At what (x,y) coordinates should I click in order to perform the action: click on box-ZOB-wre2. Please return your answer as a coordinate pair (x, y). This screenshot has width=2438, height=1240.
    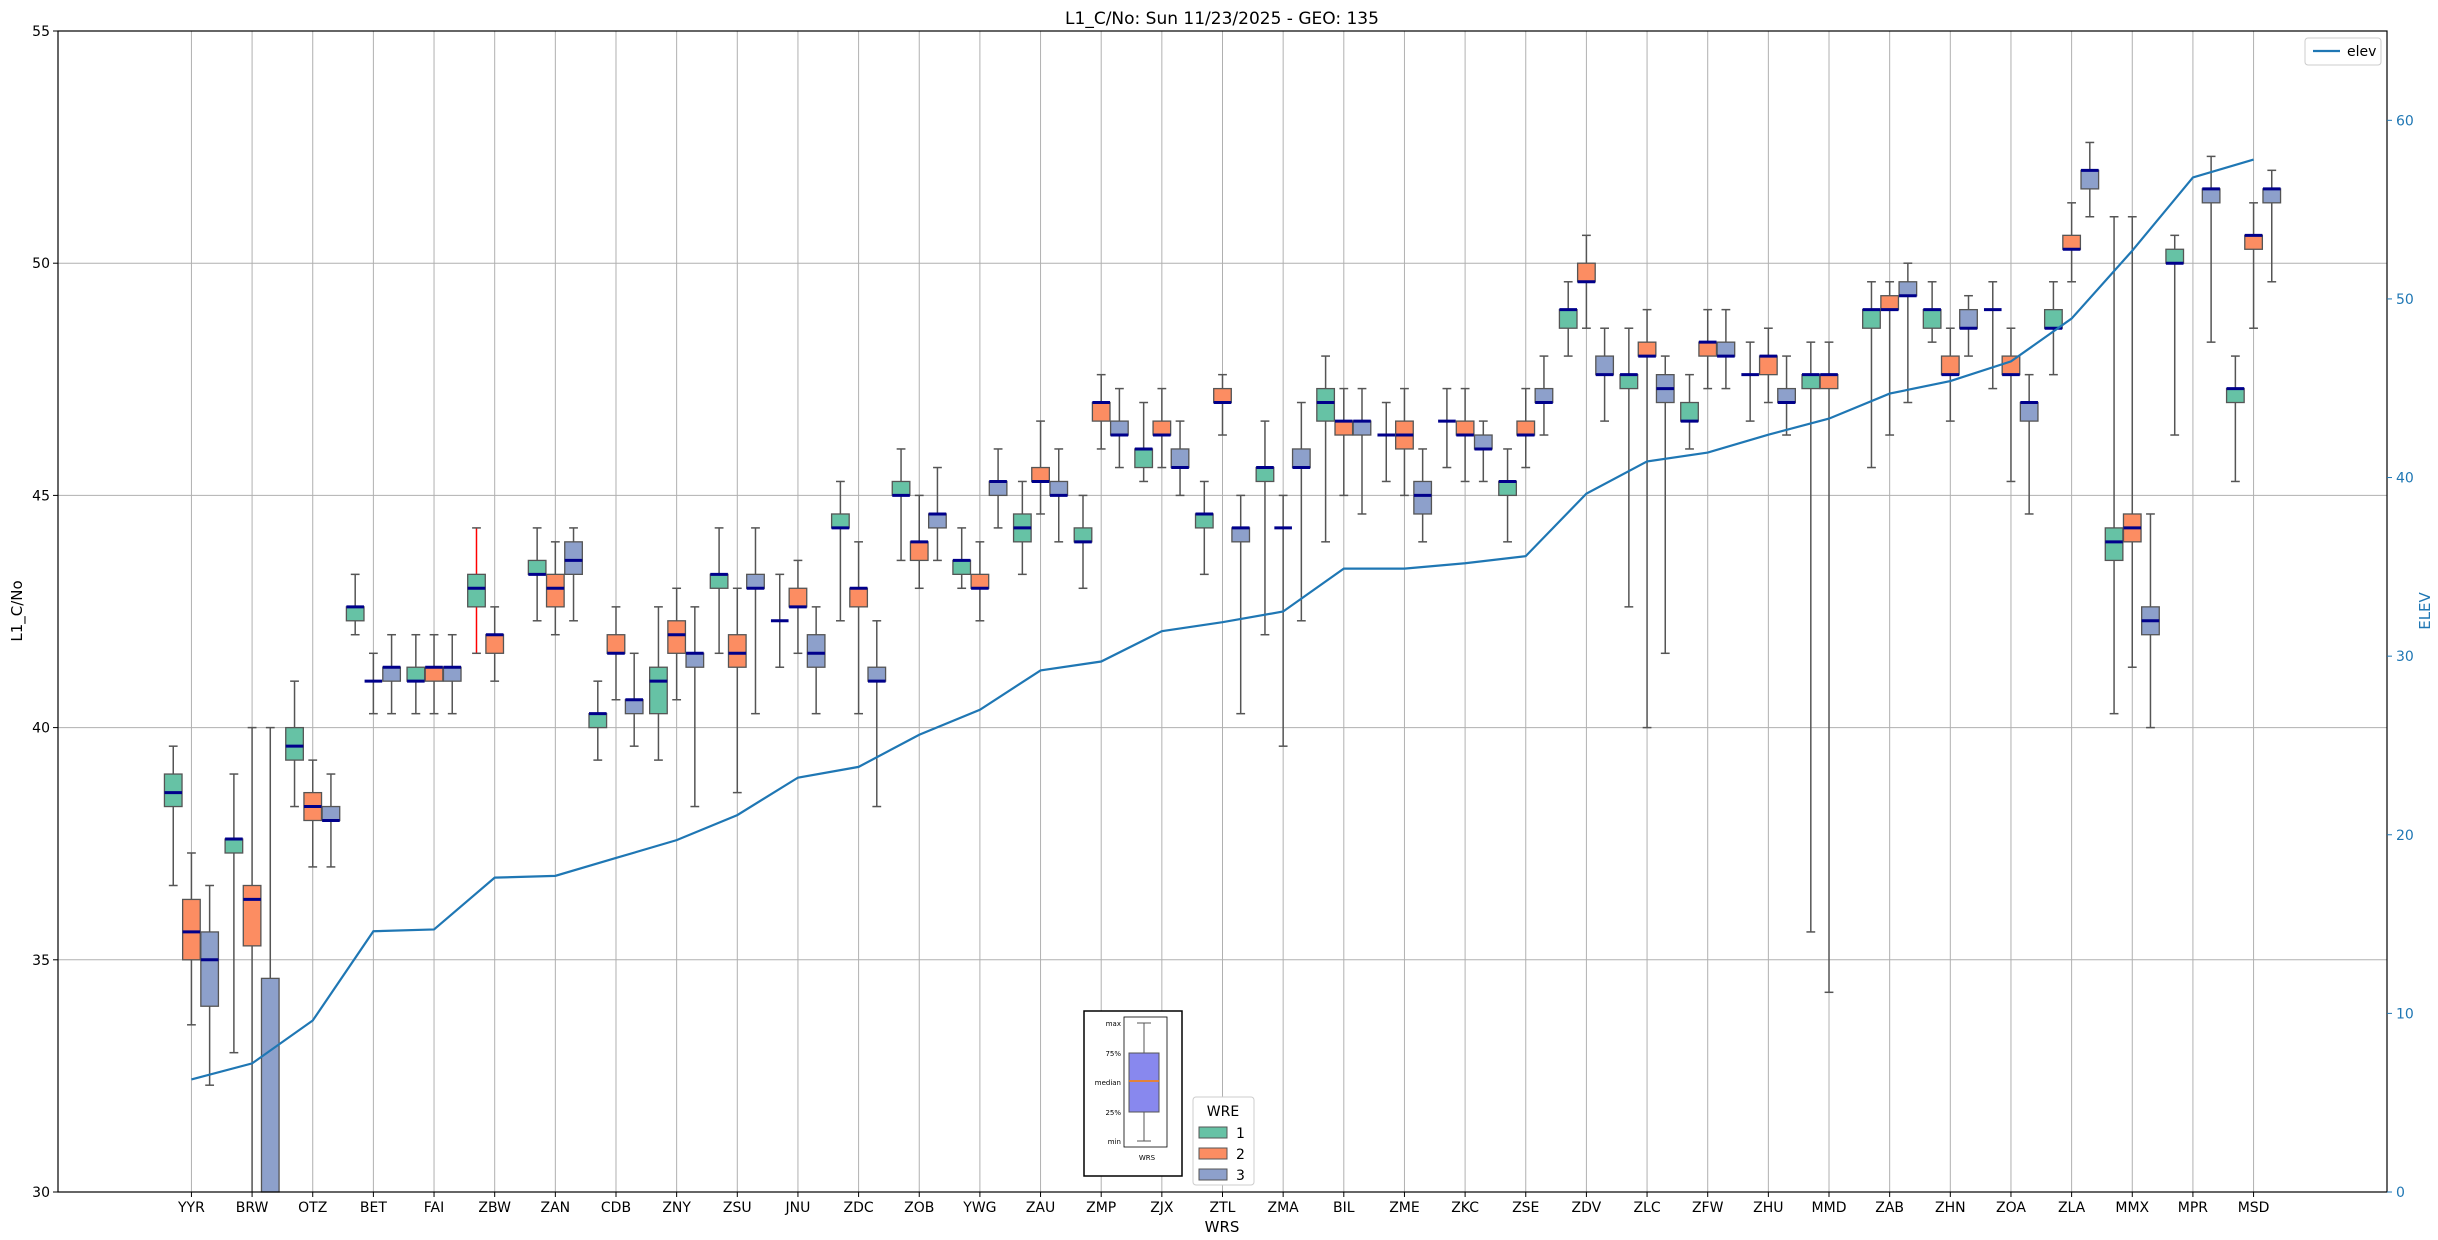
    Looking at the image, I should click on (919, 542).